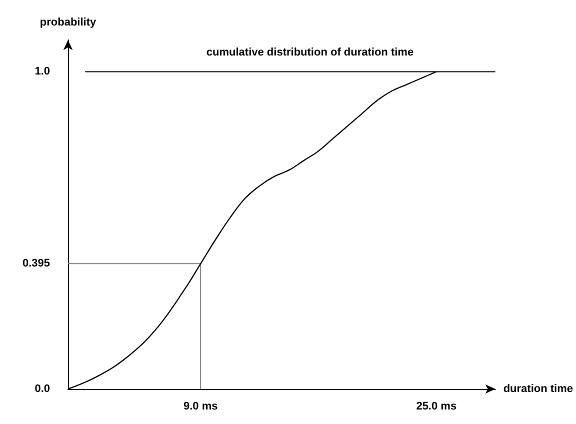  I want to click on x-tick-label: 25.0 ms, so click(436, 406).